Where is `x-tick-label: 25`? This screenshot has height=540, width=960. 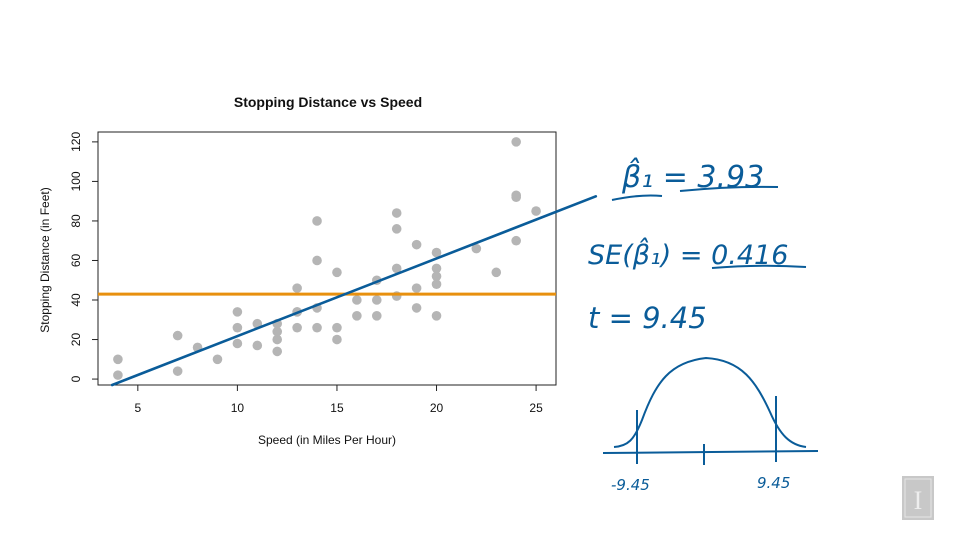 x-tick-label: 25 is located at coordinates (536, 408).